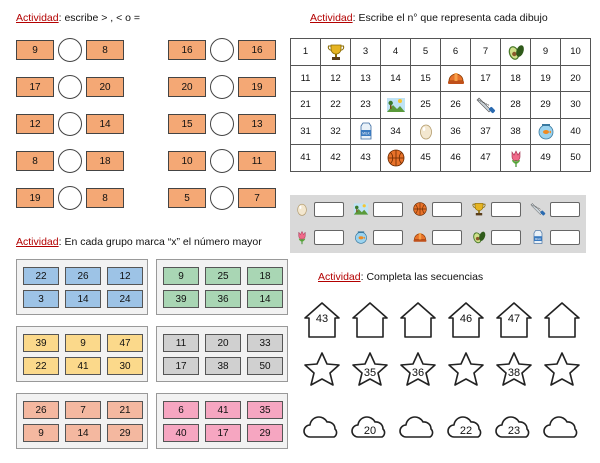 The image size is (600, 463). Describe the element at coordinates (125, 276) in the screenshot. I see `group-number: 12` at that location.